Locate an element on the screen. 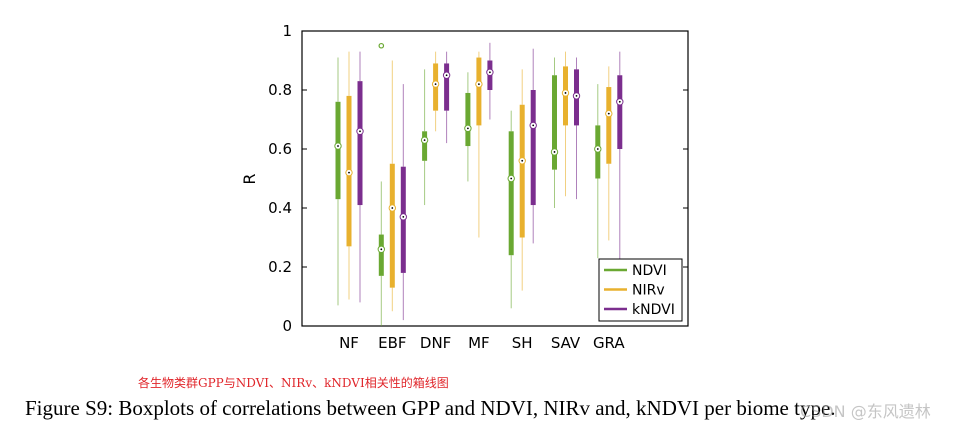 Image resolution: width=960 pixels, height=430 pixels. x-tick-label: GRA is located at coordinates (609, 343).